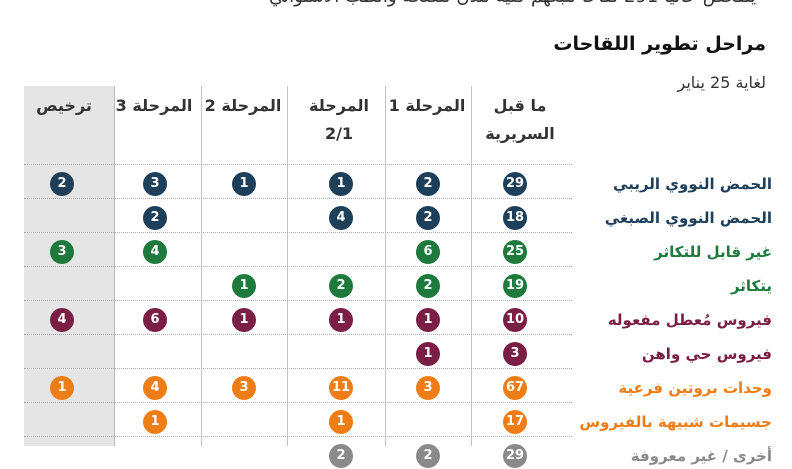 The image size is (792, 469). Describe the element at coordinates (751, 286) in the screenshot. I see `row-label: يتكاثر` at that location.